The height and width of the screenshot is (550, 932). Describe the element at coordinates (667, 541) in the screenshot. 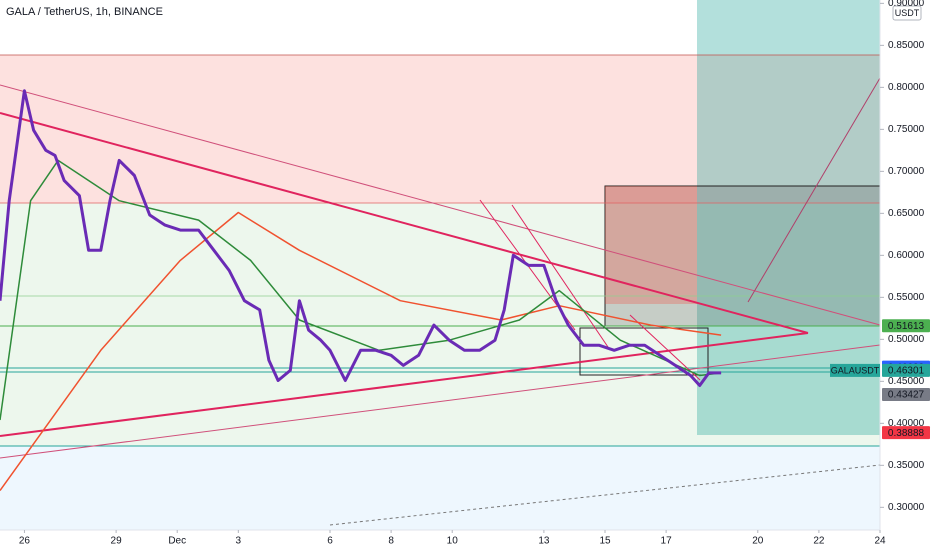

I see `x-tick-label: 17` at that location.